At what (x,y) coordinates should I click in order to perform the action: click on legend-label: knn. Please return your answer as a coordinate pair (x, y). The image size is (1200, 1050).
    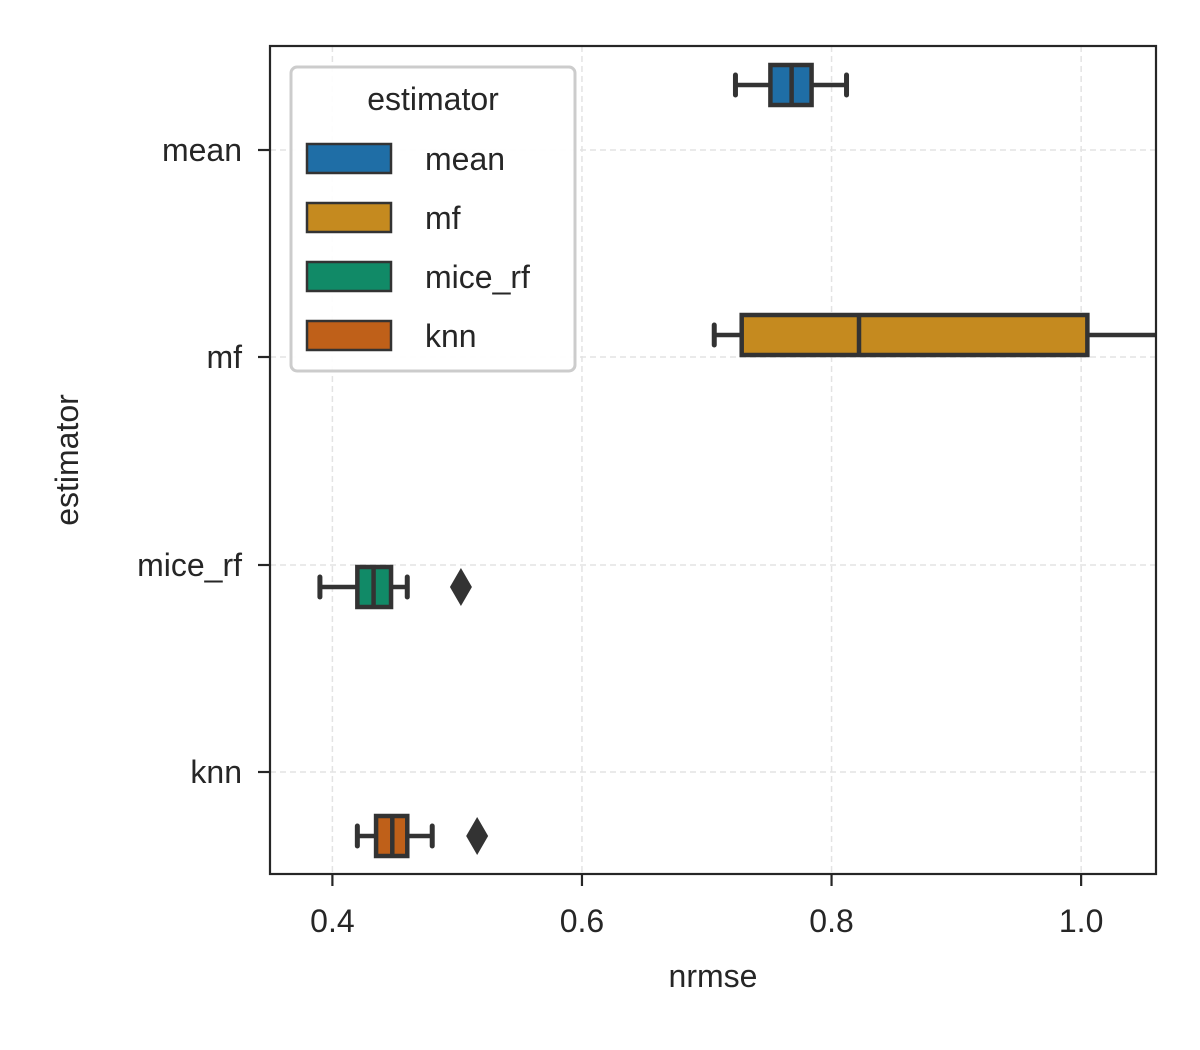
    Looking at the image, I should click on (451, 336).